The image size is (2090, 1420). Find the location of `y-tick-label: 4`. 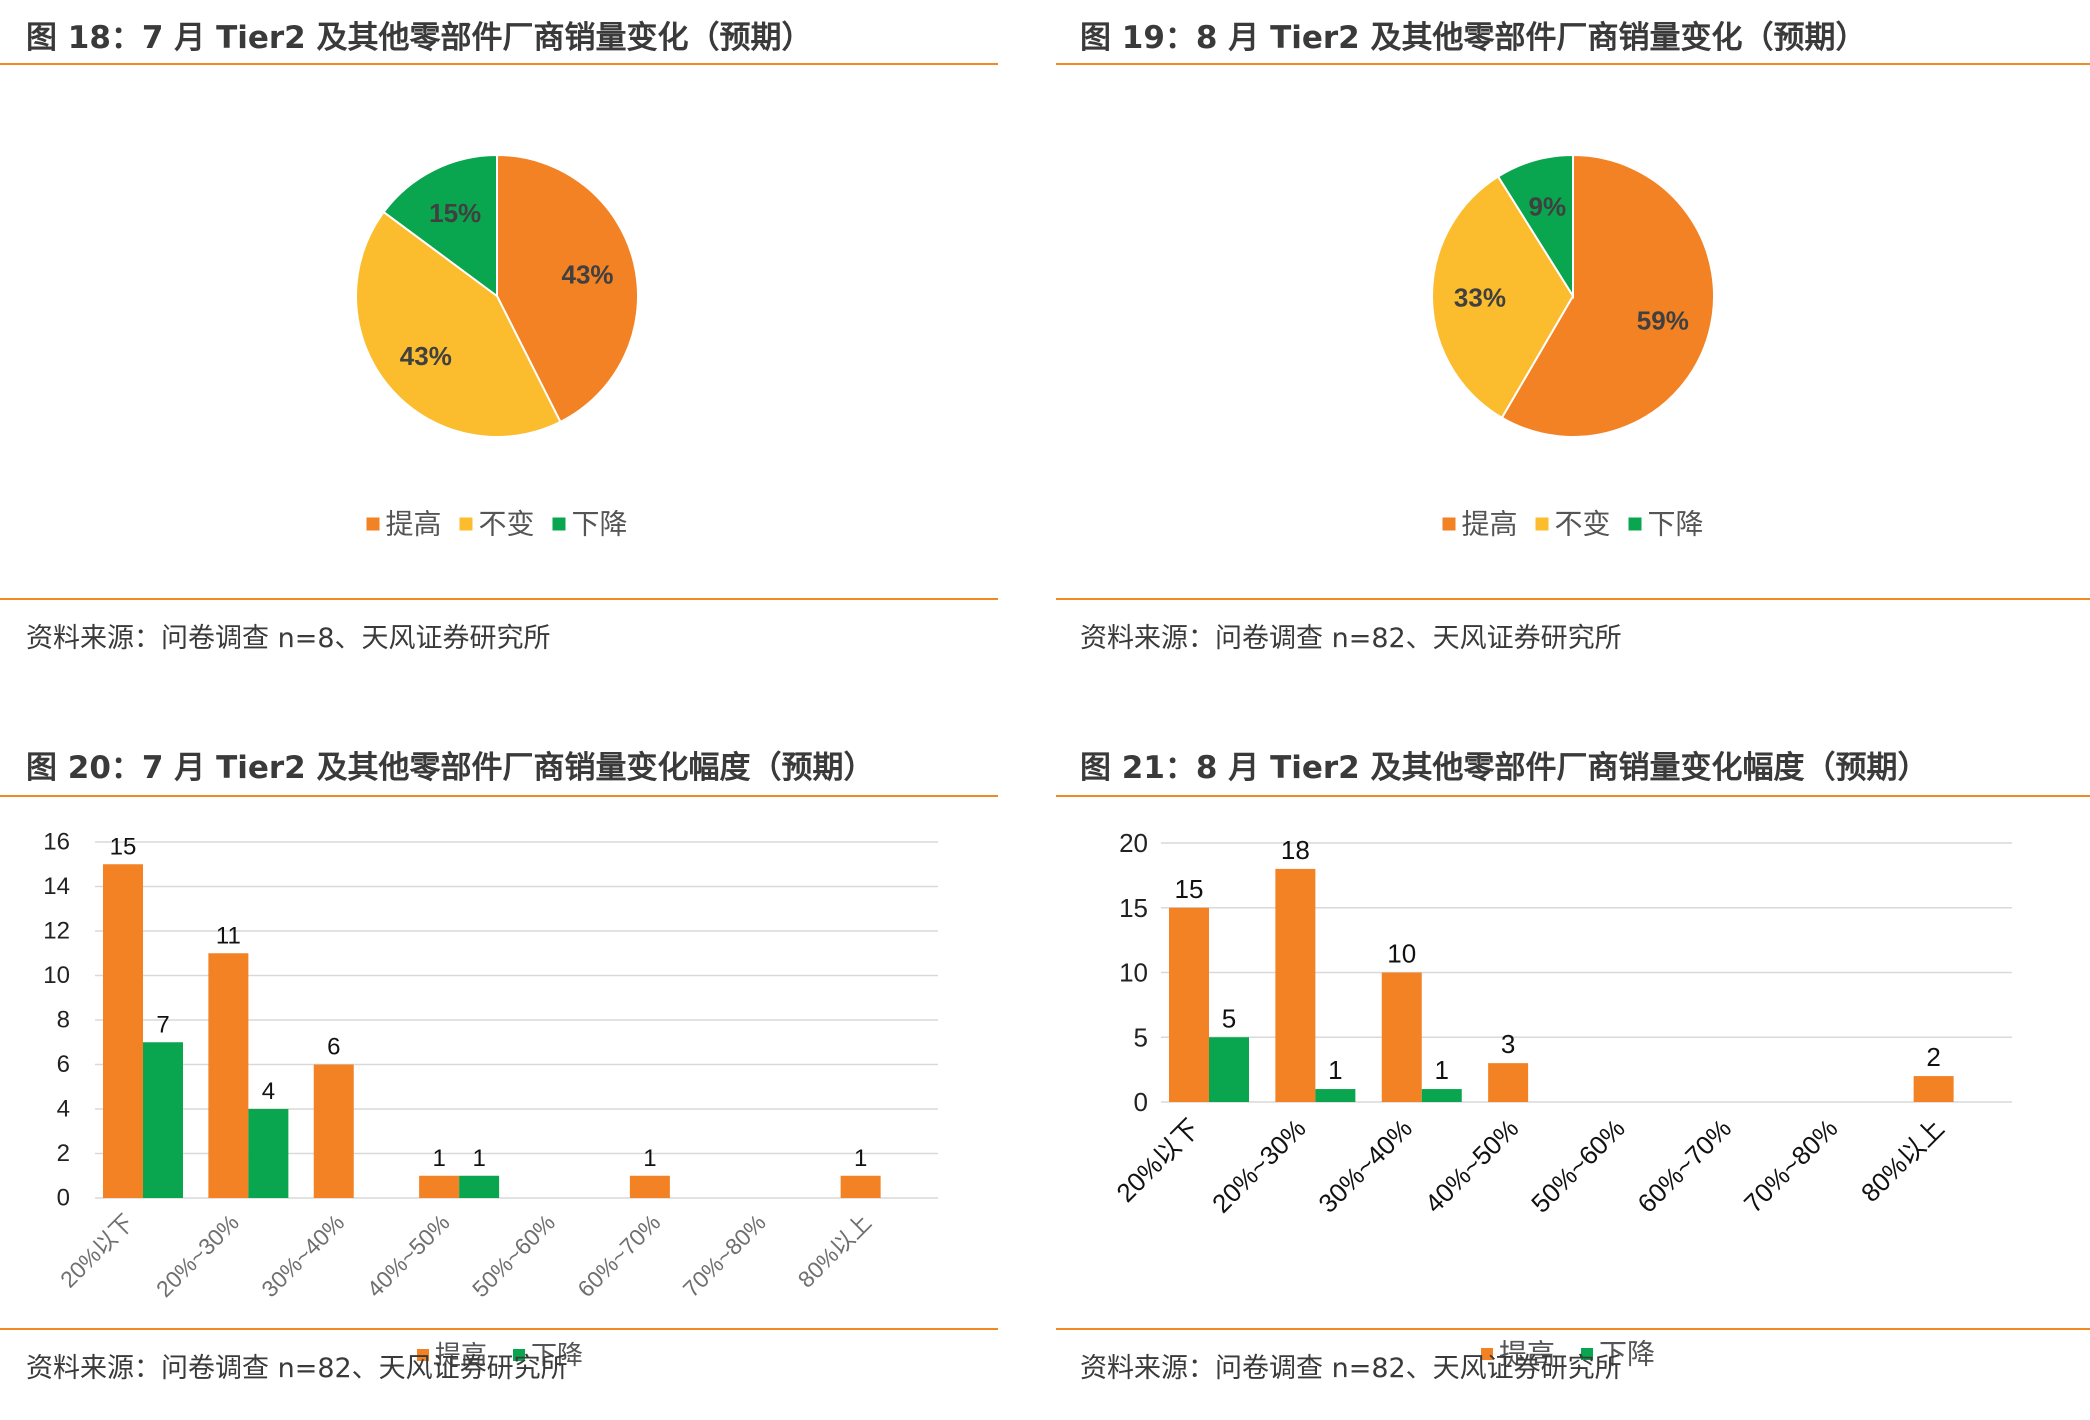

y-tick-label: 4 is located at coordinates (63, 1109).